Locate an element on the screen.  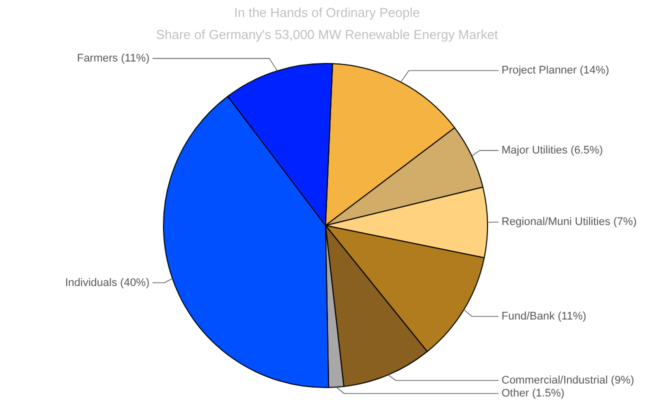
chart-subtitle: Share of Germany's 53,000 MW Renewable Energy Market is located at coordinates (327, 34).